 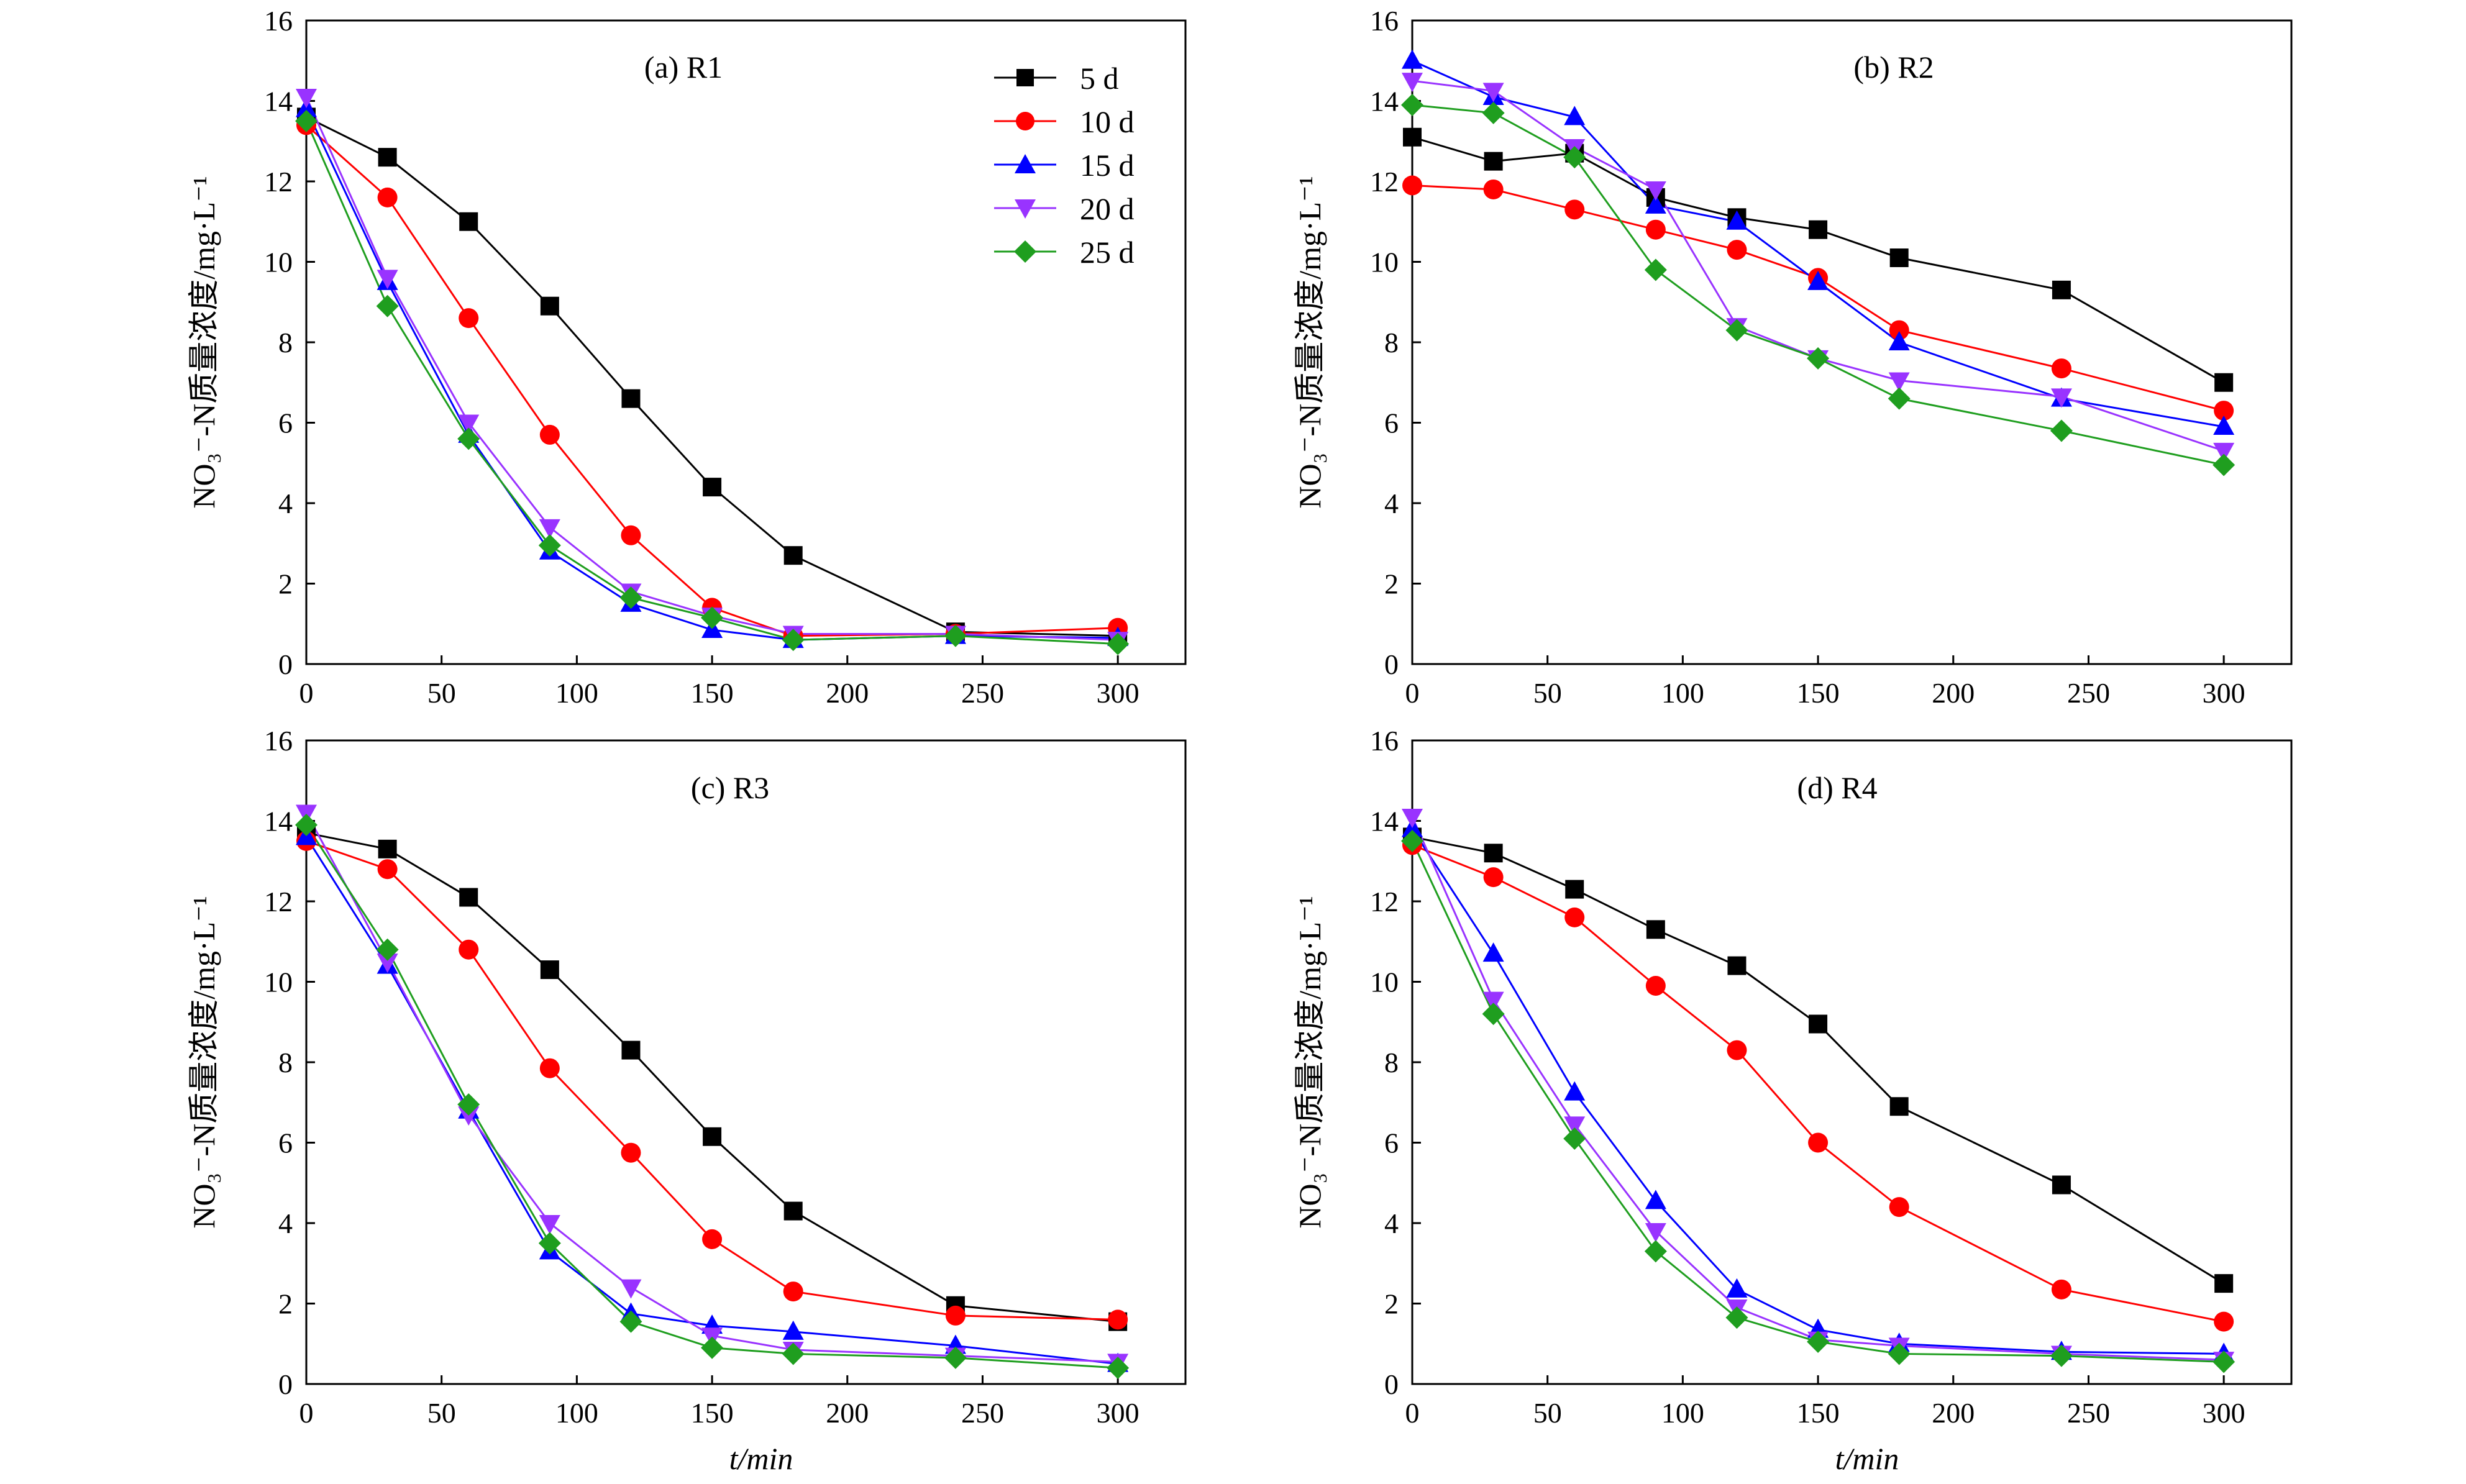 I want to click on panel-title: (c) R3, so click(x=730, y=788).